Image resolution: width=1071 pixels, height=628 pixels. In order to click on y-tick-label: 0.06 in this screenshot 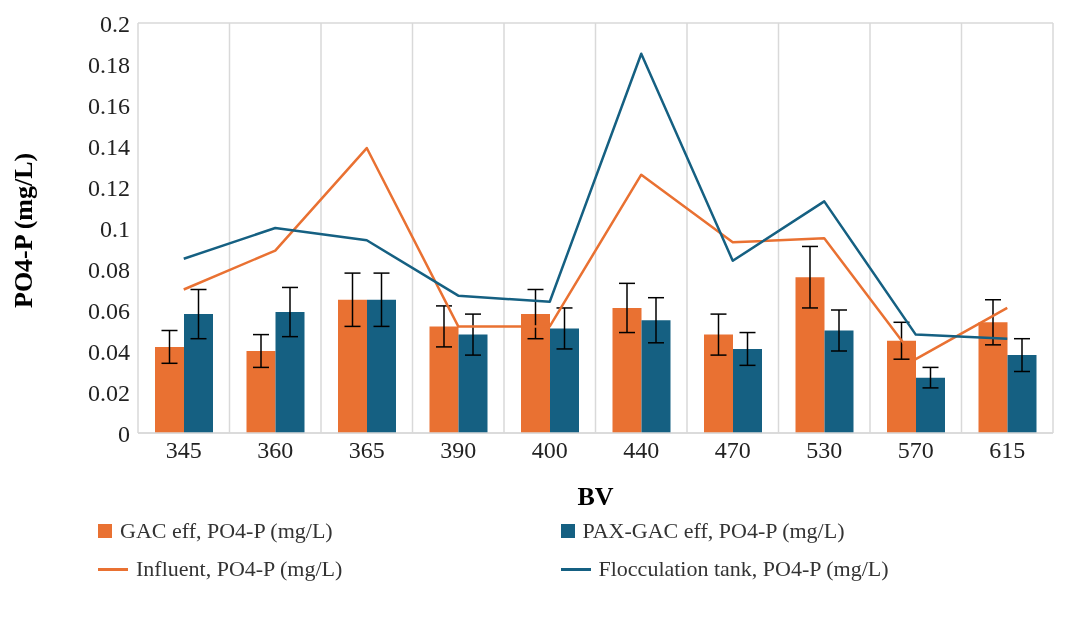, I will do `click(109, 310)`.